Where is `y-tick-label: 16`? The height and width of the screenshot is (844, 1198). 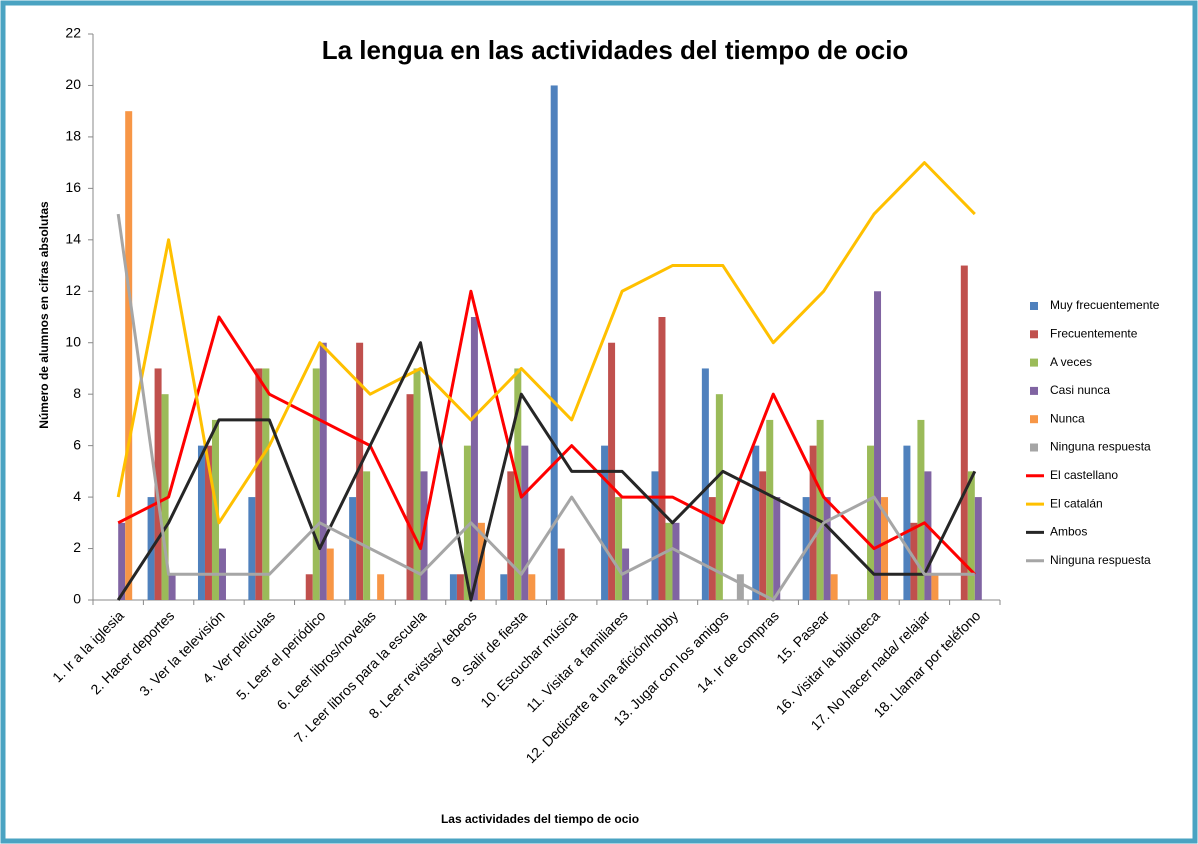
y-tick-label: 16 is located at coordinates (73, 187).